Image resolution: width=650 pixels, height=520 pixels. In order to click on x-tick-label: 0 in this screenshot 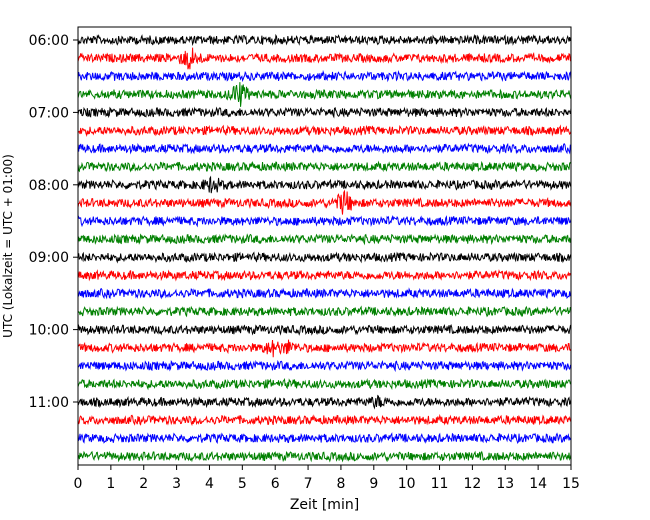, I will do `click(78, 484)`.